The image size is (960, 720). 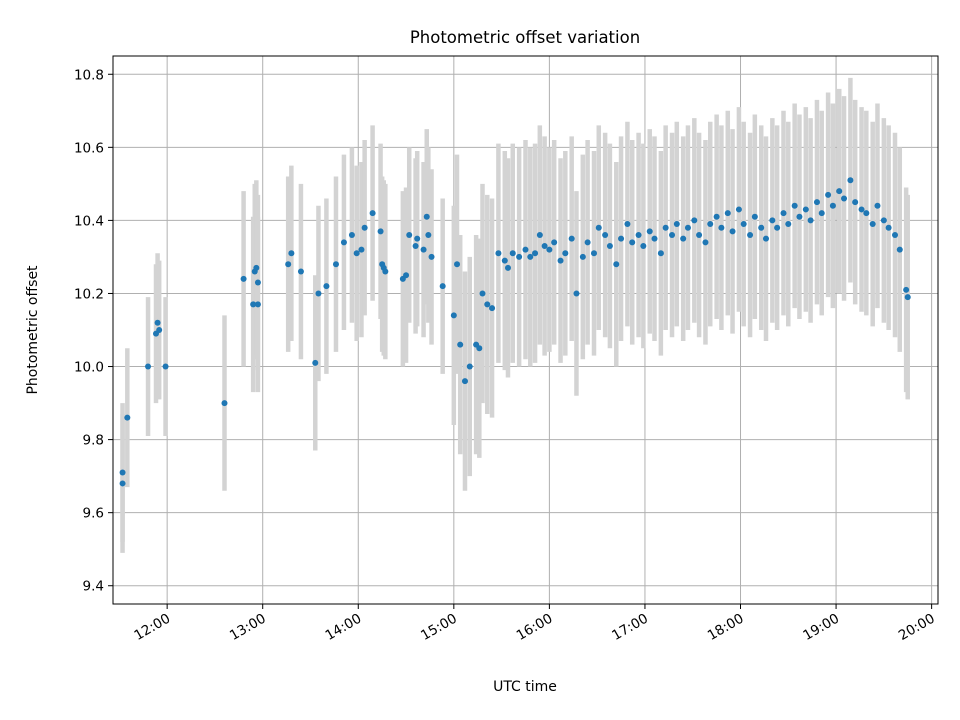 I want to click on x-tick-label: 15:00, so click(x=439, y=627).